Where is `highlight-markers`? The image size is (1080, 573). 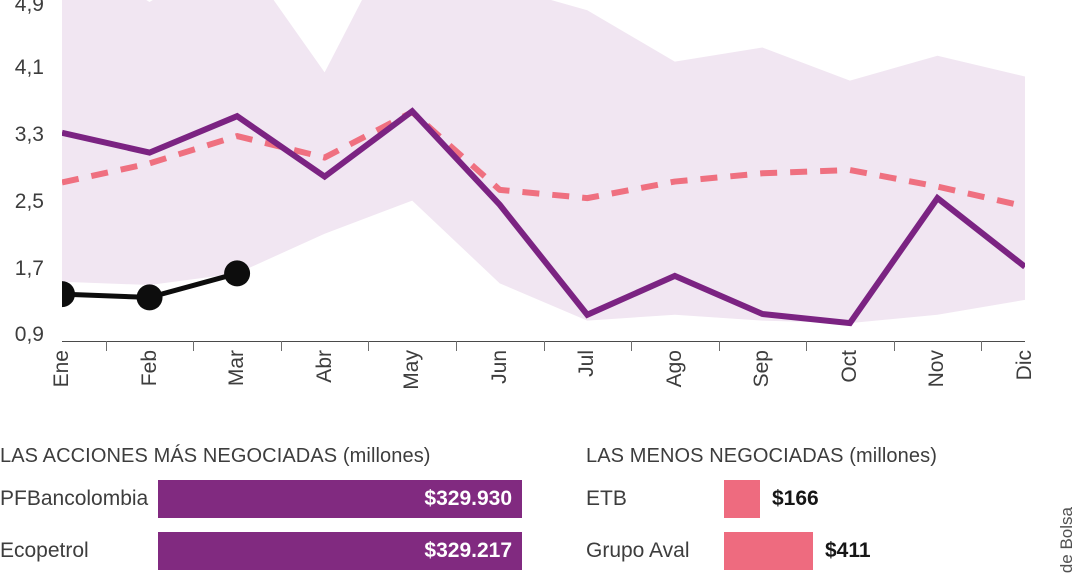 highlight-markers is located at coordinates (156, 285).